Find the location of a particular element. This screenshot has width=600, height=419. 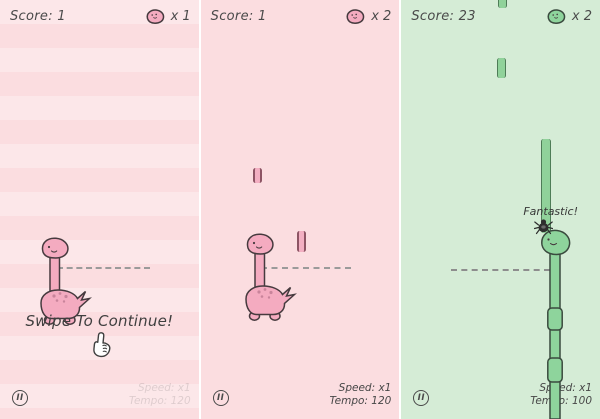

hud-top: Score: 23 x 2 is located at coordinates (501, 16).